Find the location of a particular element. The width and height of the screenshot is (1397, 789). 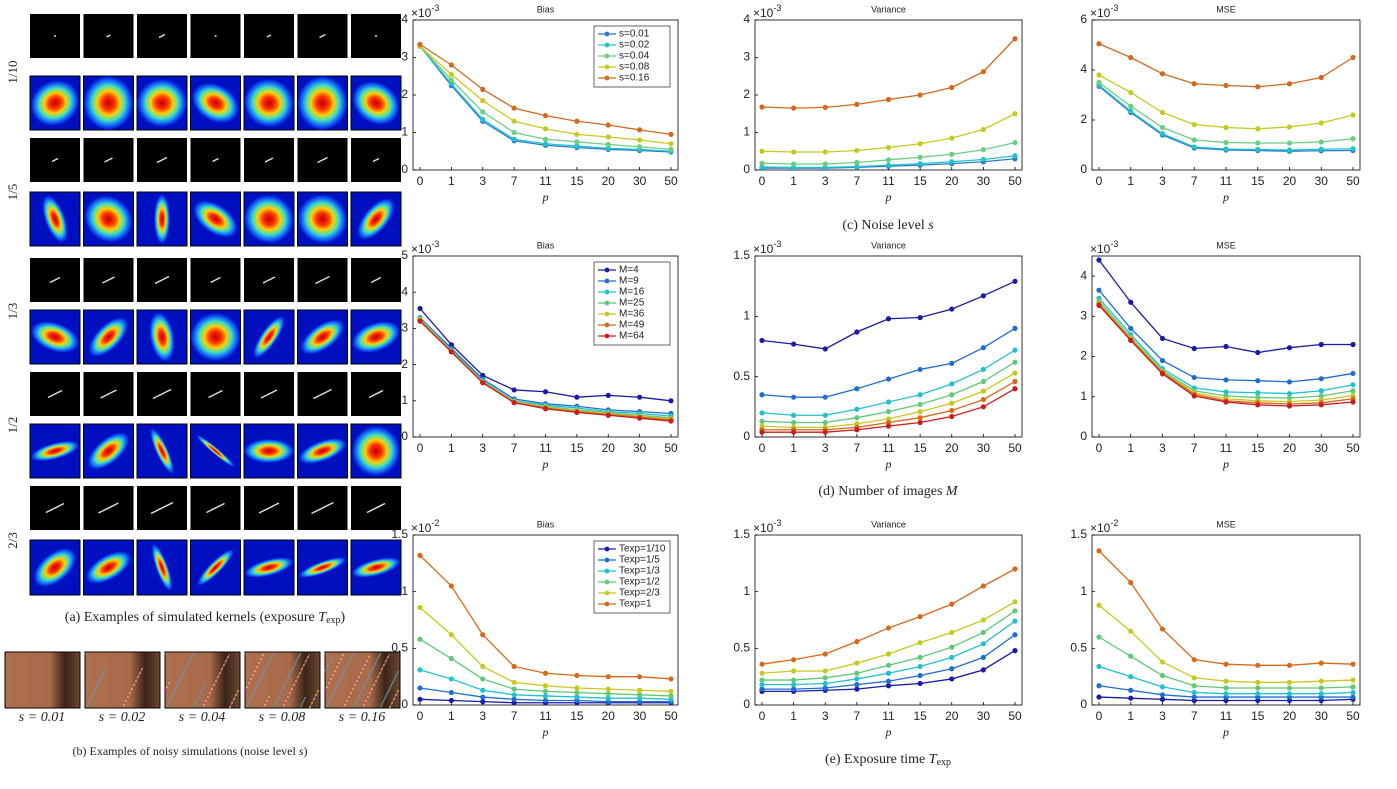

caption-part: s is located at coordinates (301, 751).